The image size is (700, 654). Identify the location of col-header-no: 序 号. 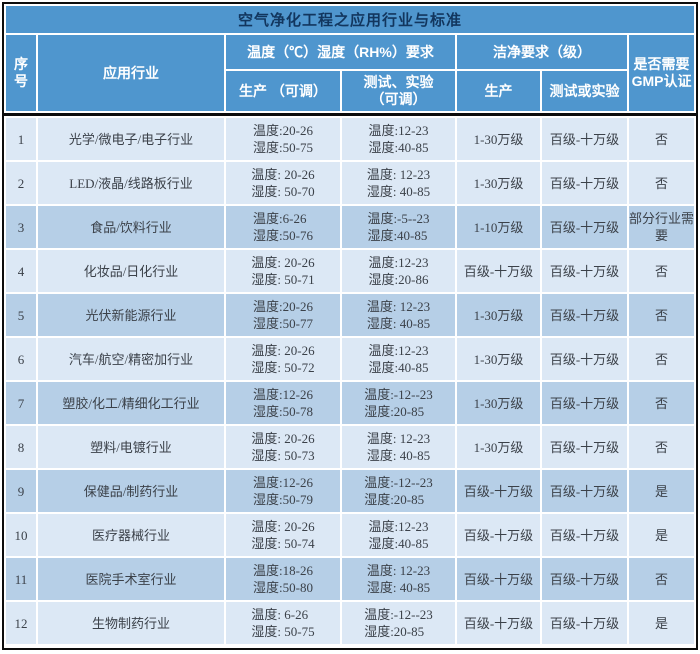
(21, 73).